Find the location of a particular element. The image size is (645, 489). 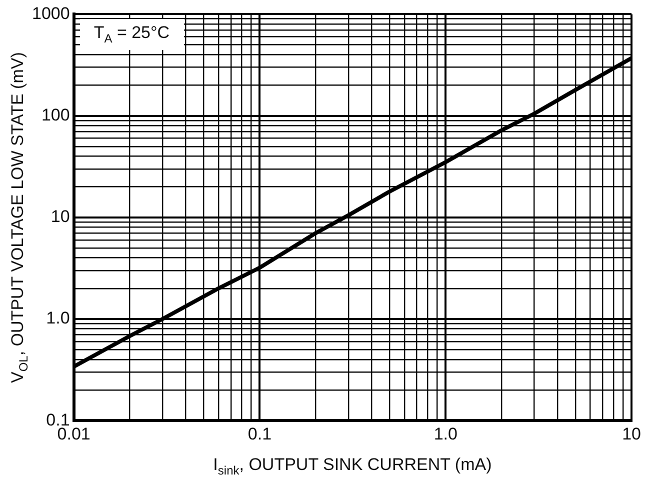

annotation: T$_{A}$ = 25°C is located at coordinates (132, 34).